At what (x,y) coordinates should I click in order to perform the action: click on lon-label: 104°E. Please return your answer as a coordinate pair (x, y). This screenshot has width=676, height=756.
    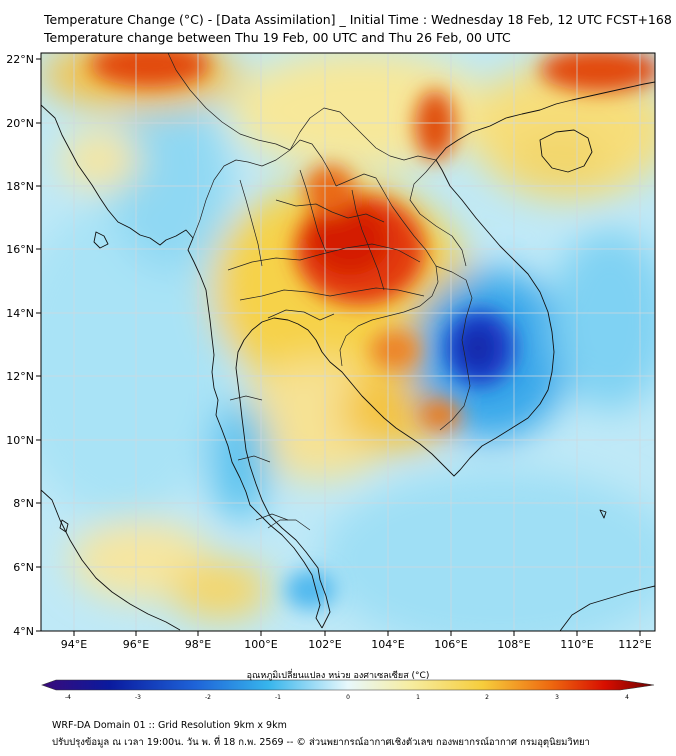
    Looking at the image, I should click on (387, 644).